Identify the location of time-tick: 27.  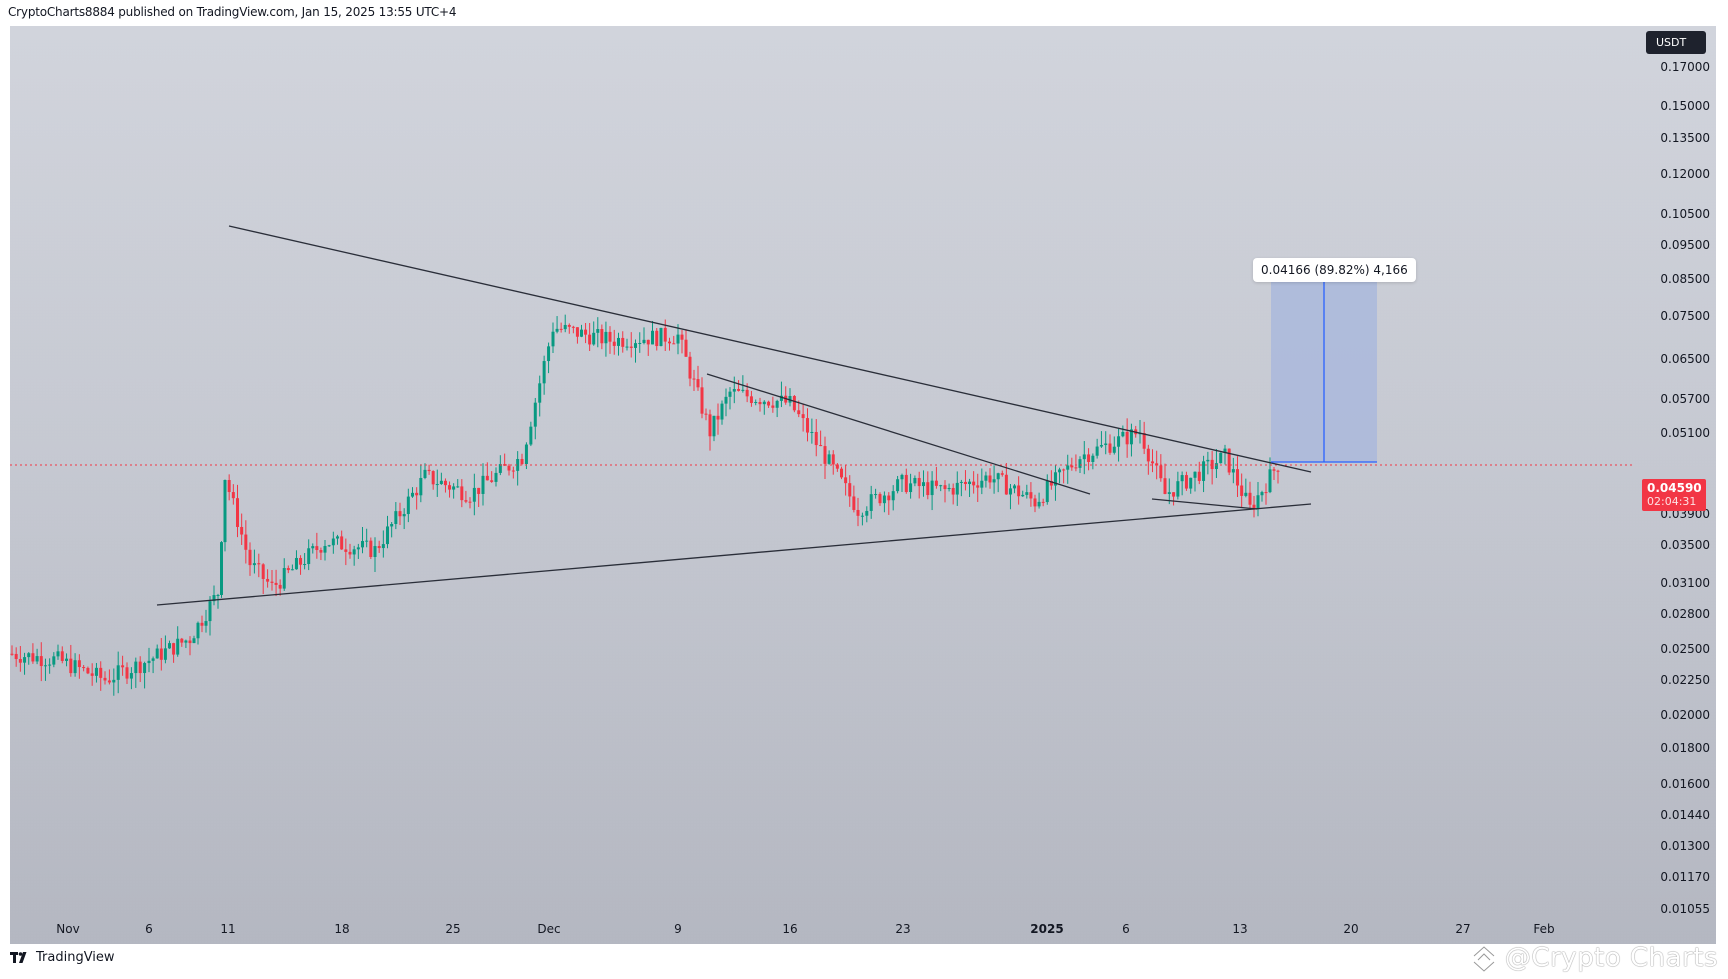
(1463, 929).